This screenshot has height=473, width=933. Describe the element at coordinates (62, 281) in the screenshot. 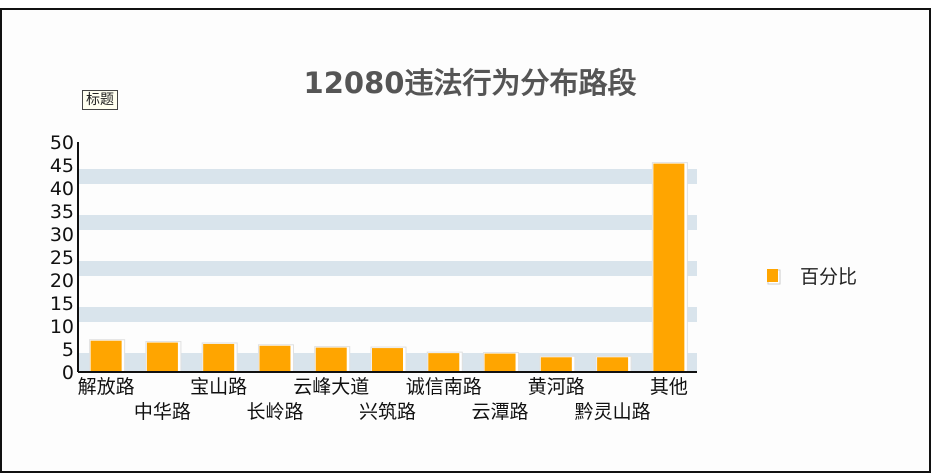

I see `y-tick-label: 20` at that location.